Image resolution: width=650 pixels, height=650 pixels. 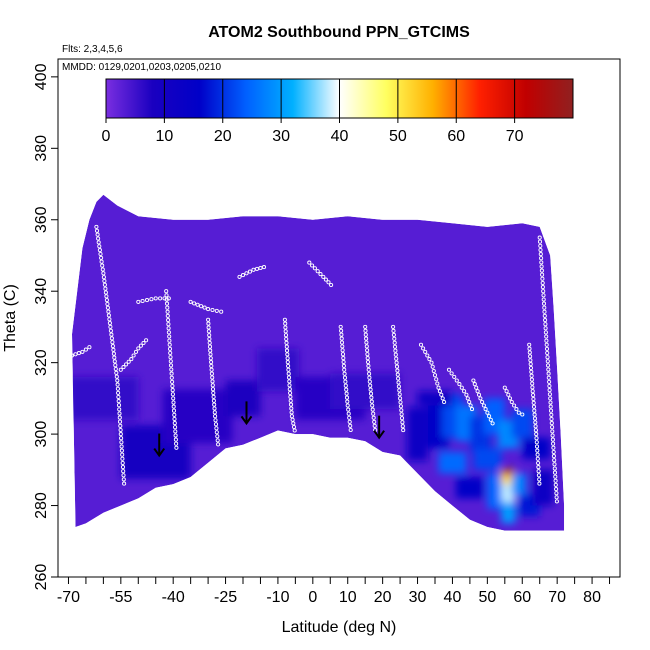 What do you see at coordinates (120, 597) in the screenshot?
I see `x-tick-label: -55` at bounding box center [120, 597].